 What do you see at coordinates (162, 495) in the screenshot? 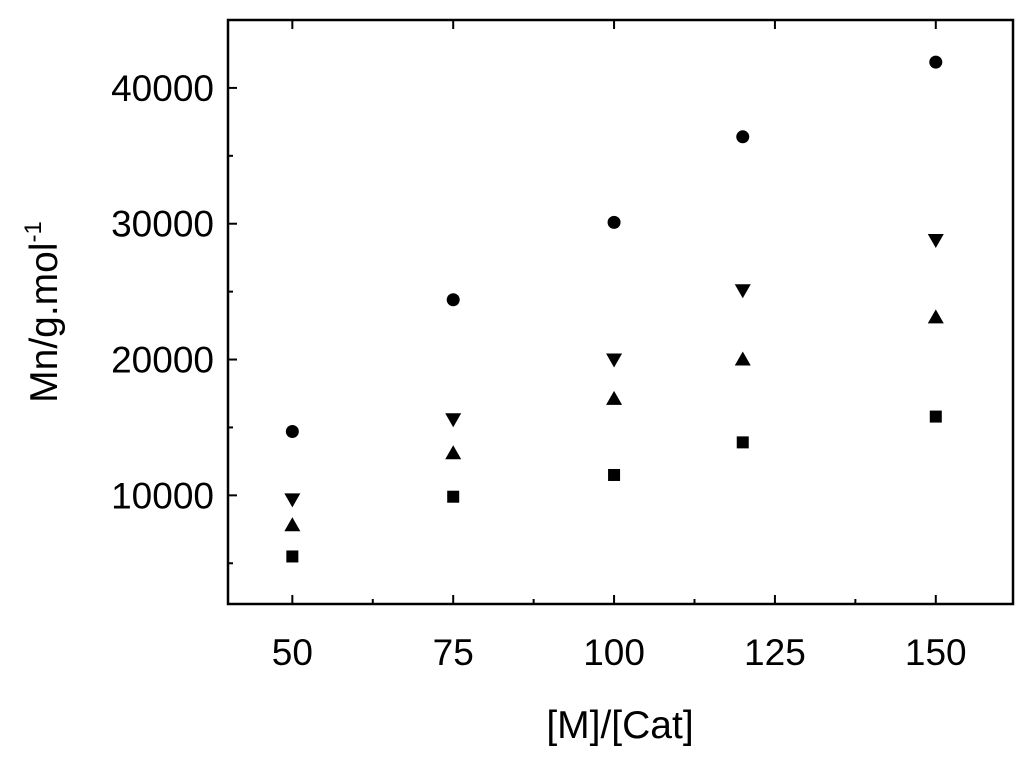
I see `y-tick-label: 10000` at bounding box center [162, 495].